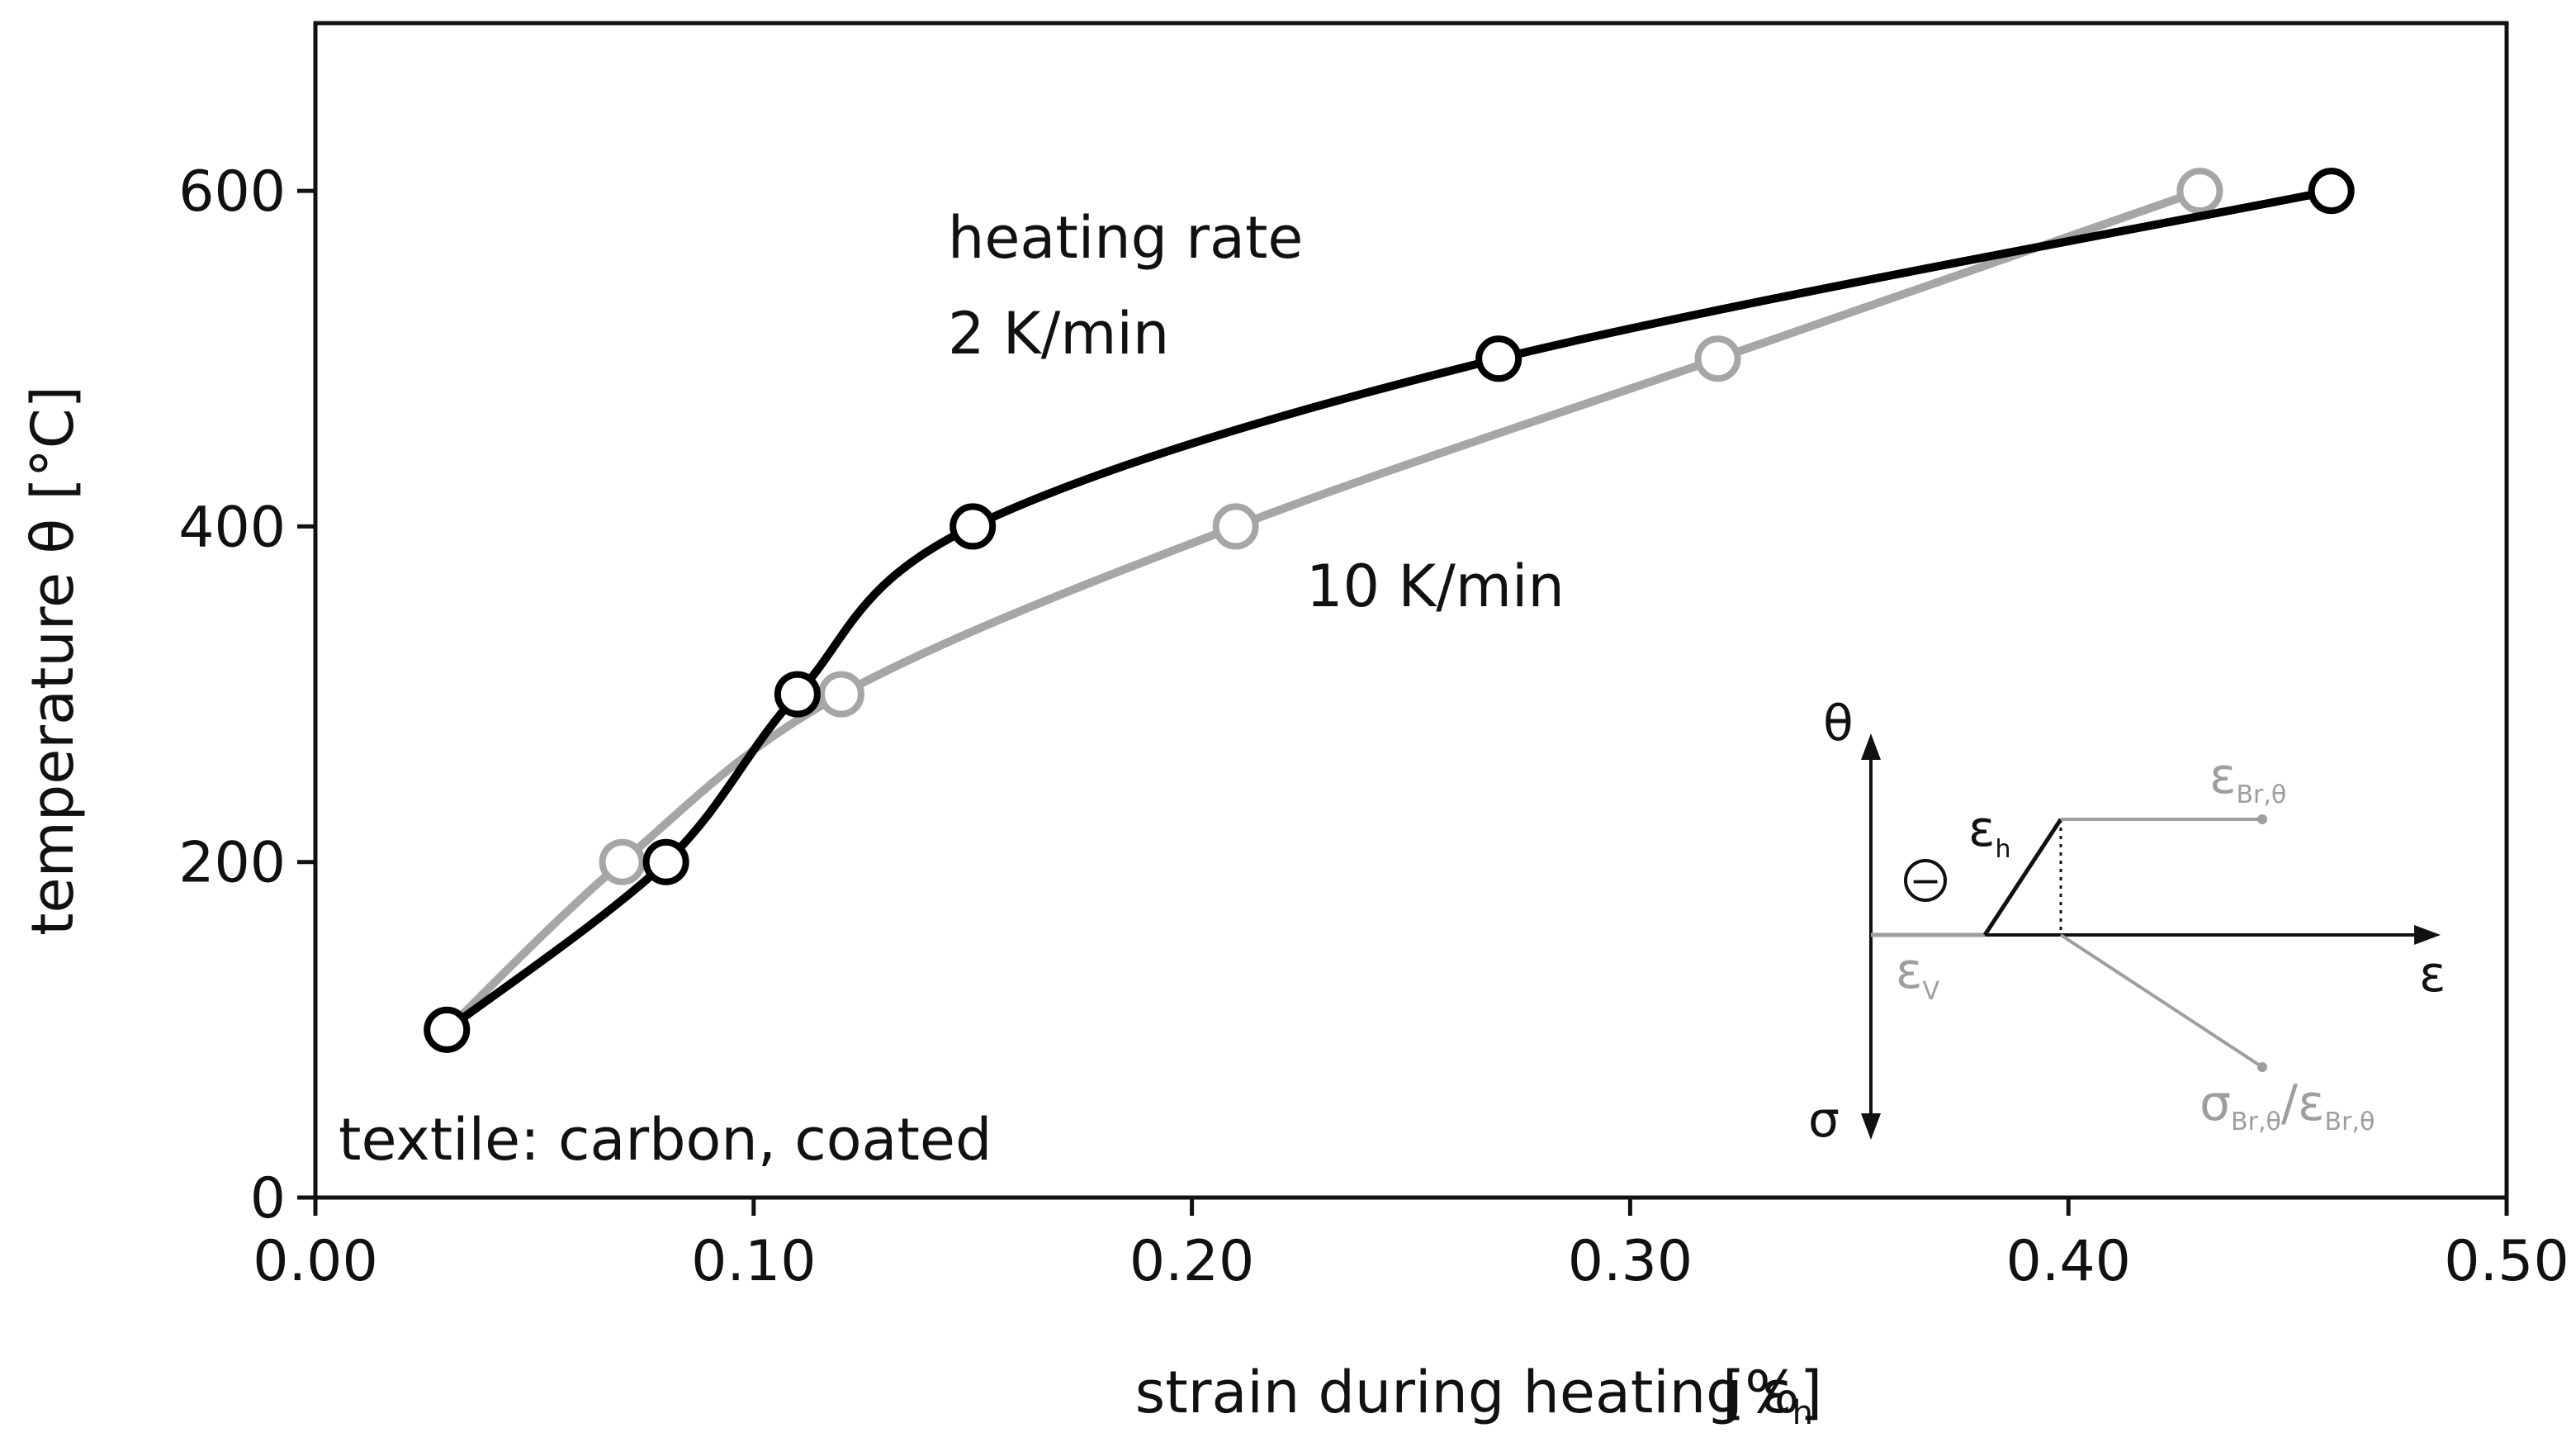  Describe the element at coordinates (2067, 1261) in the screenshot. I see `x-tick-label: 0.40` at that location.